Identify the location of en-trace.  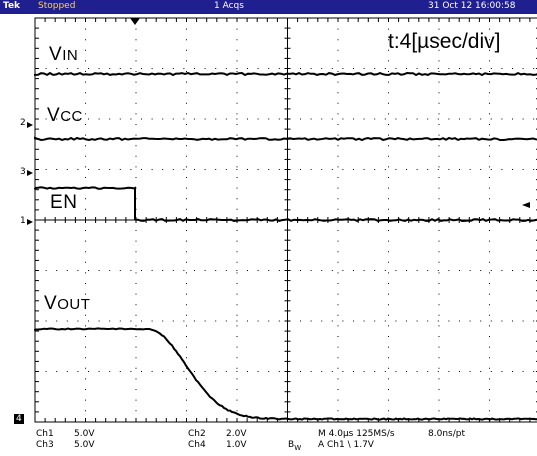
(286, 204).